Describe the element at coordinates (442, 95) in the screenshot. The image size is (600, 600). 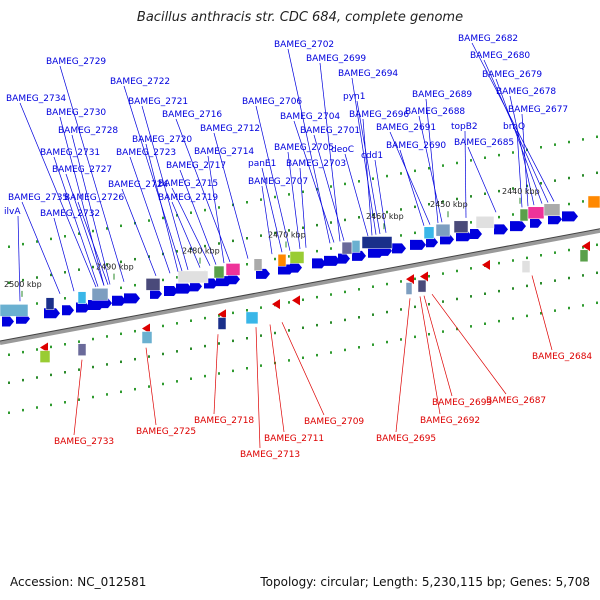
I see `forward-gene-label: BAMEG_2689` at that location.